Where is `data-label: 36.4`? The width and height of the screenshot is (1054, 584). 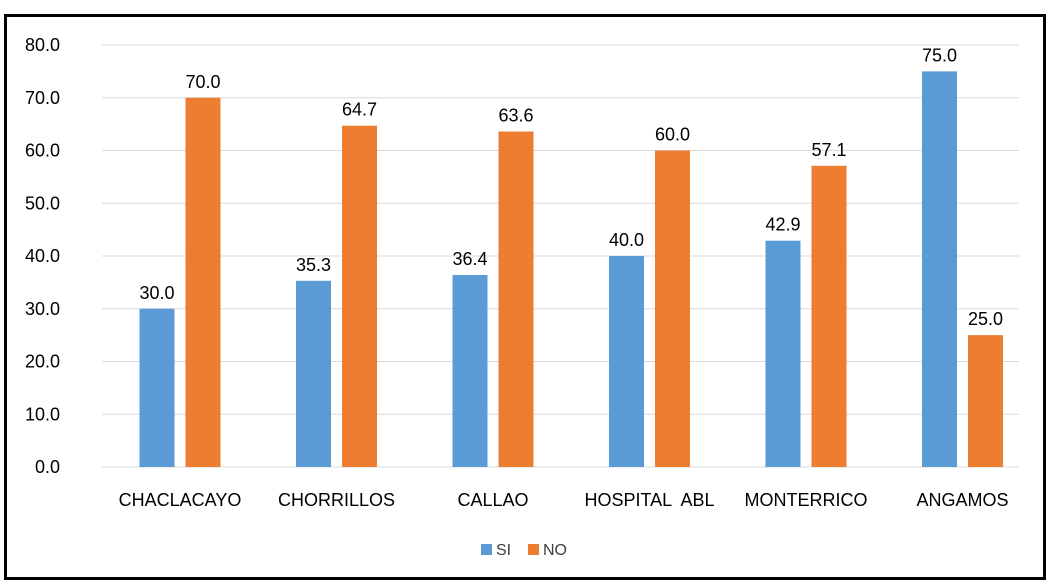 data-label: 36.4 is located at coordinates (469, 259).